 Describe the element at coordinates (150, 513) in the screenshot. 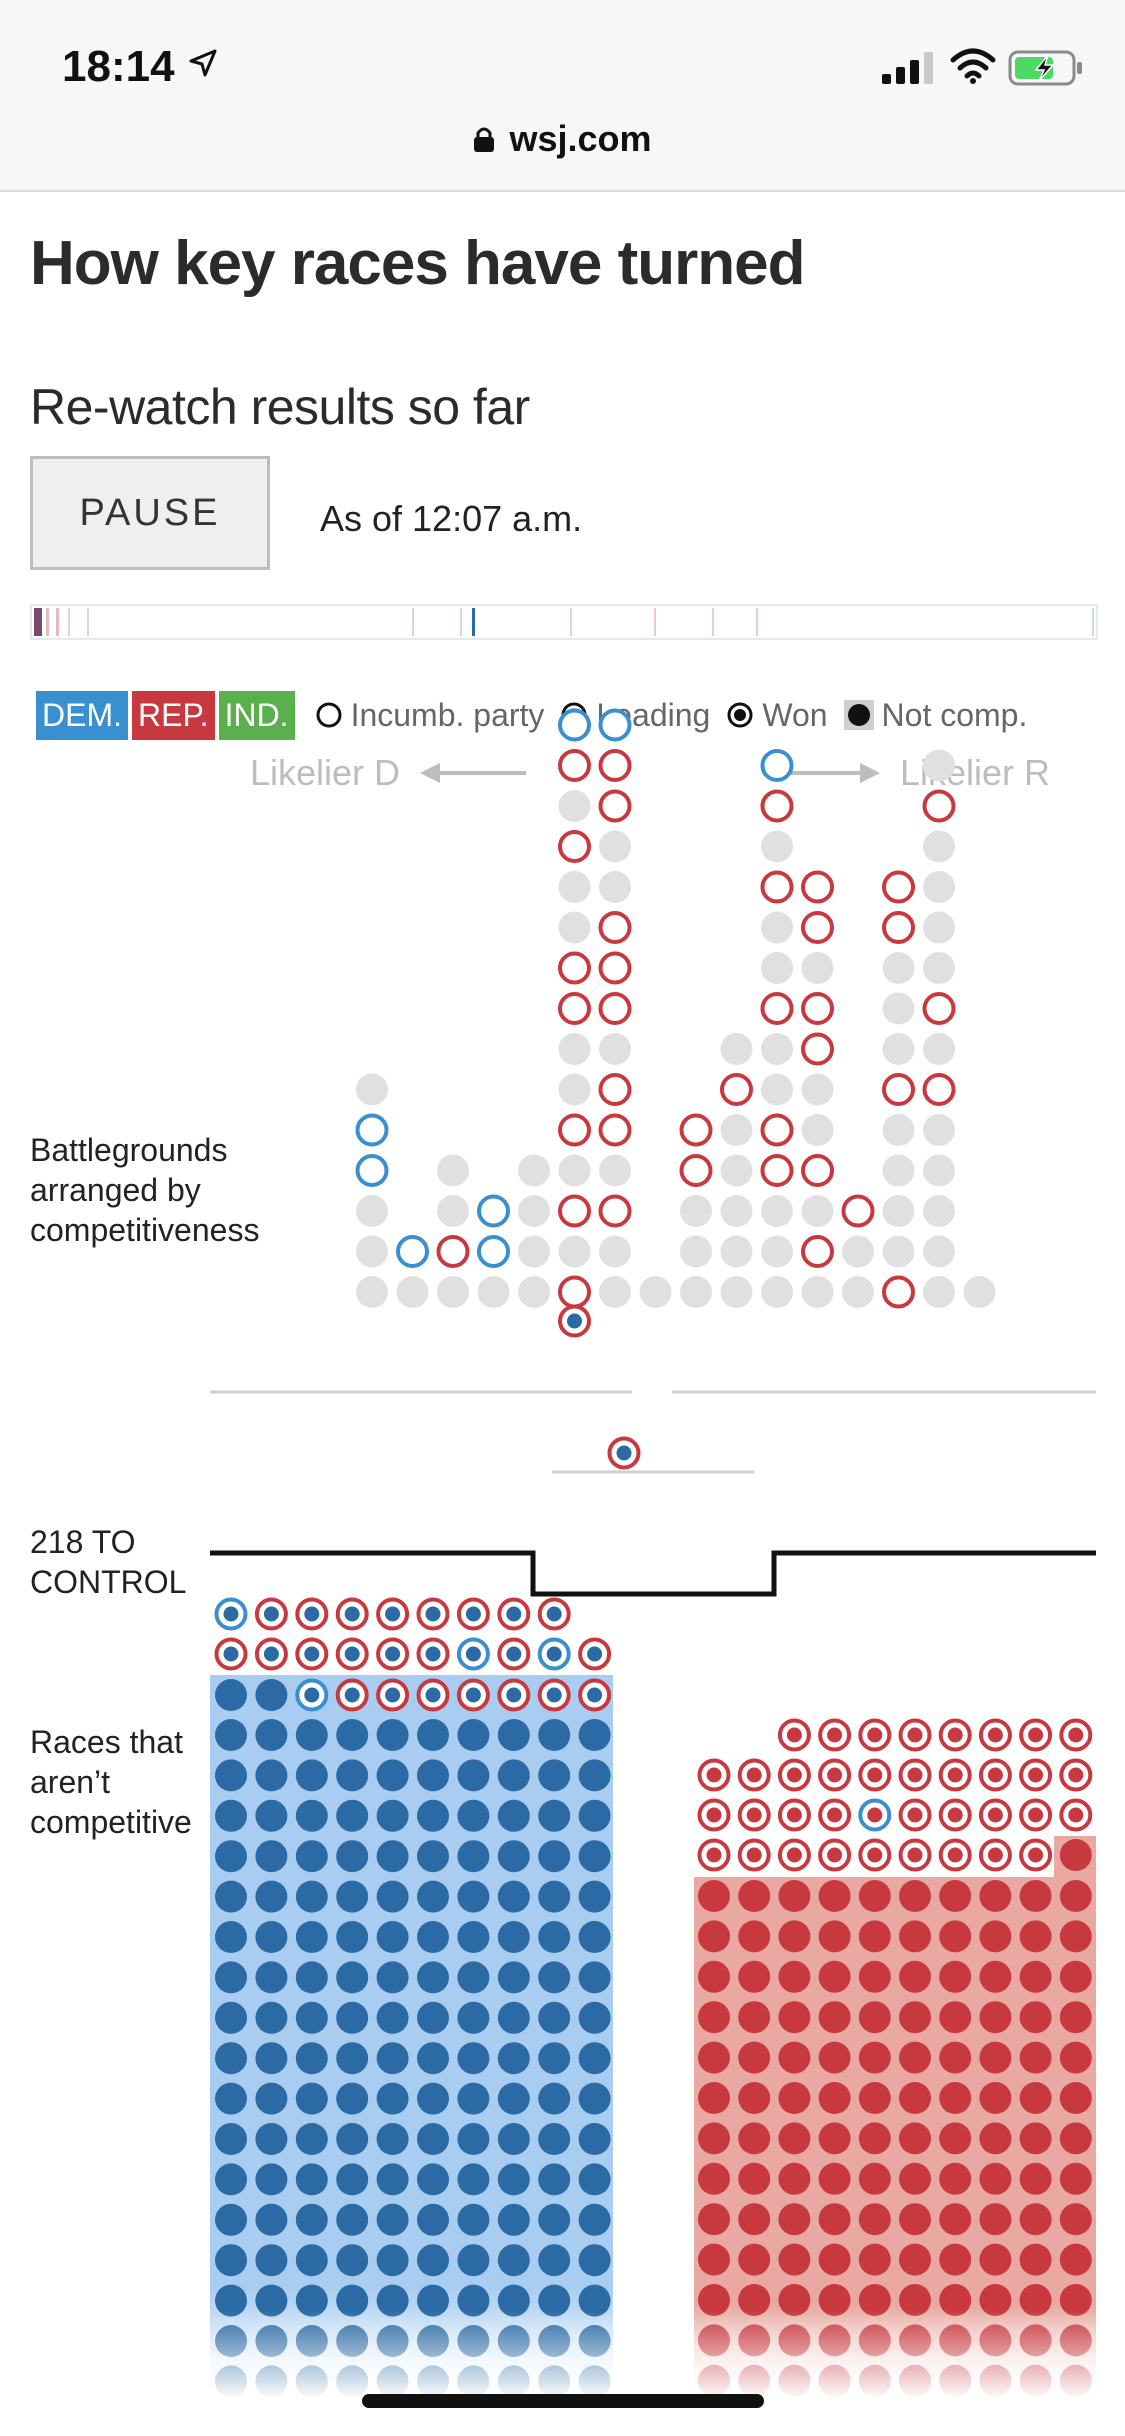

I see `pause-button: PAUSE` at that location.